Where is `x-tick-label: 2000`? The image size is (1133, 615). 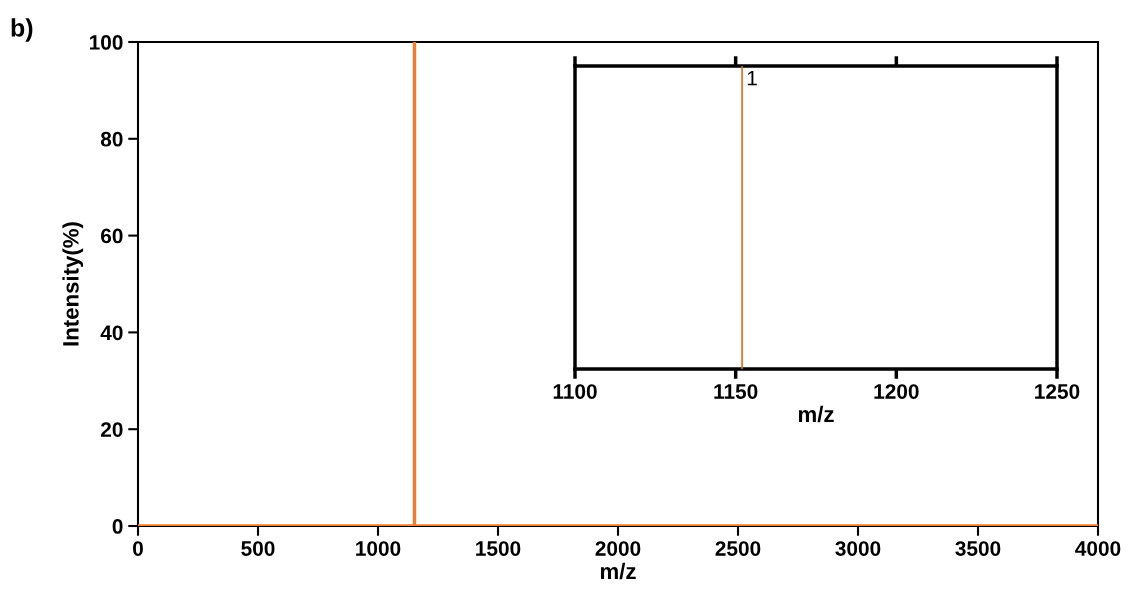 x-tick-label: 2000 is located at coordinates (618, 548).